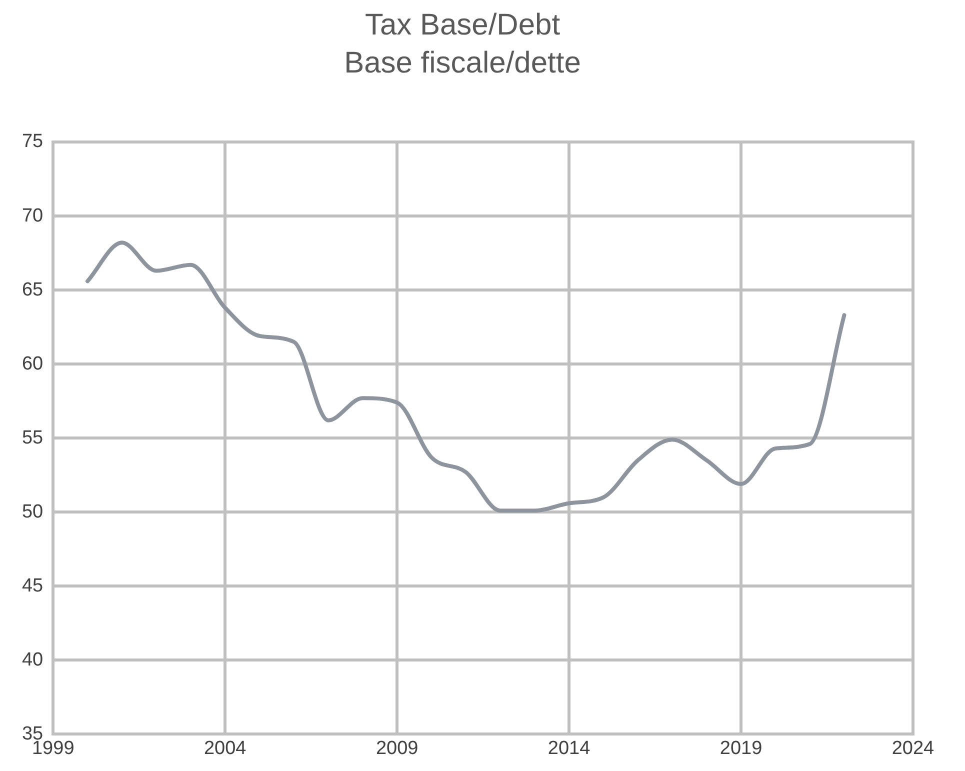  I want to click on x-tick-label: 2019, so click(741, 748).